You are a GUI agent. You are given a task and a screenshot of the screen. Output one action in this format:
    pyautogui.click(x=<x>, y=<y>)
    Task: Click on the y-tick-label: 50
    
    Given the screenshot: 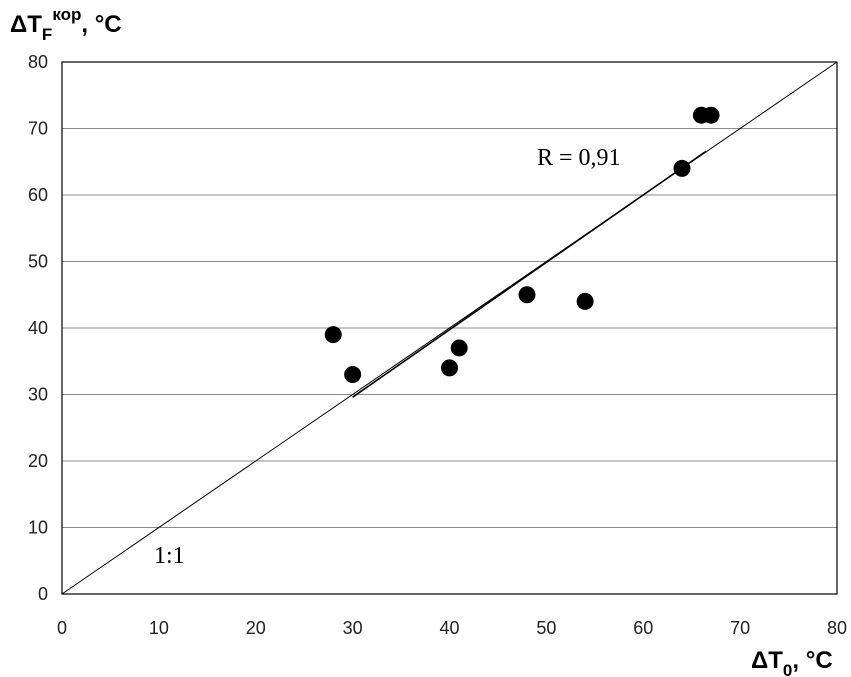 What is the action you would take?
    pyautogui.click(x=38, y=262)
    